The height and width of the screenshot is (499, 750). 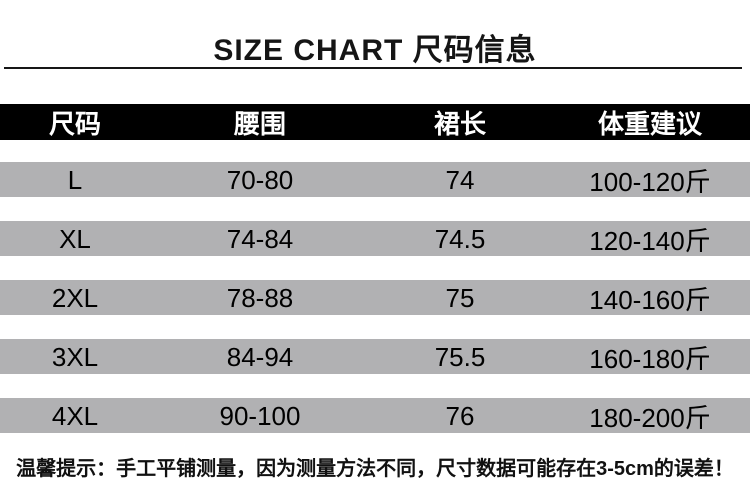 What do you see at coordinates (460, 180) in the screenshot?
I see `cell-skirt-length: 74` at bounding box center [460, 180].